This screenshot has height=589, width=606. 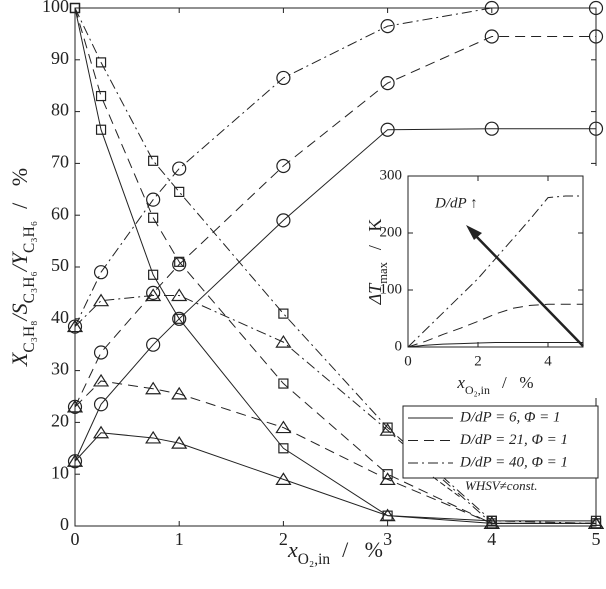 I want to click on x-tick-label: 4, so click(x=548, y=361).